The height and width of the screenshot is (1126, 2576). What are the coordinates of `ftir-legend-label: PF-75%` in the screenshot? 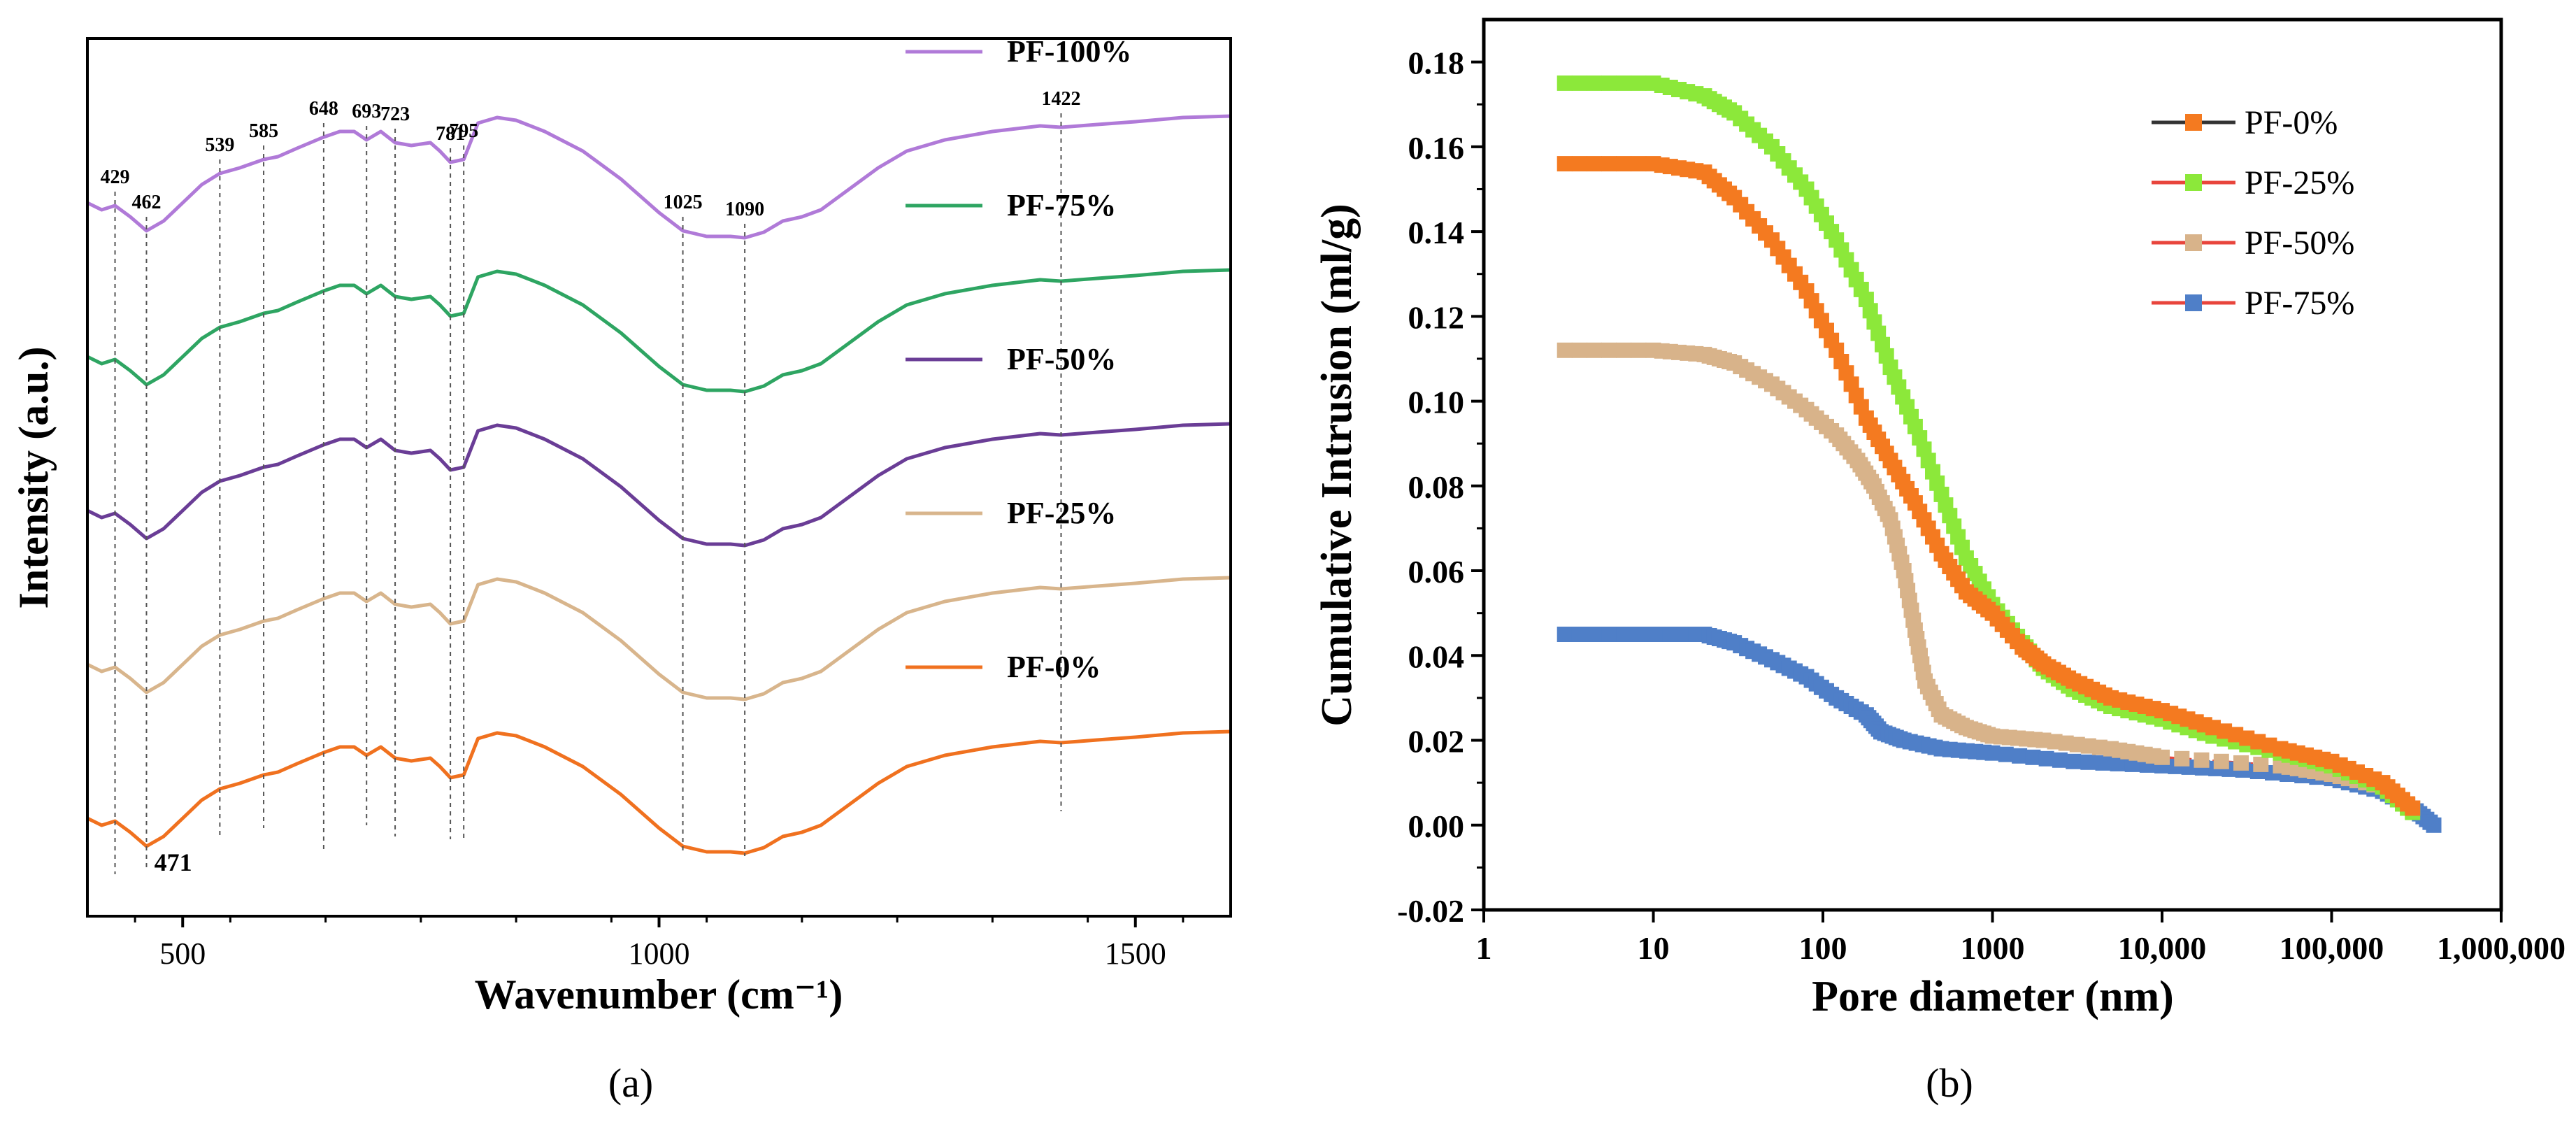 It's located at (1061, 205).